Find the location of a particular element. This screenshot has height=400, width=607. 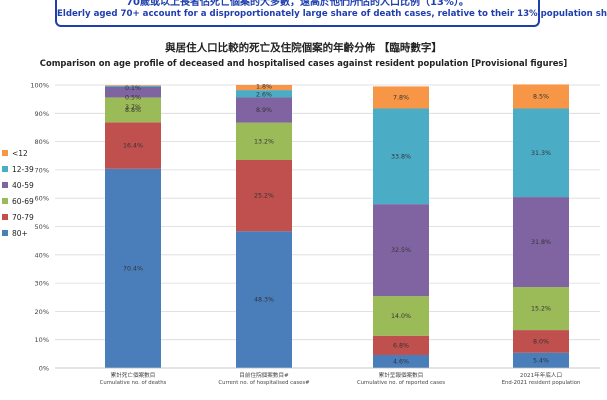

legend-label: 12-39 is located at coordinates (23, 169).